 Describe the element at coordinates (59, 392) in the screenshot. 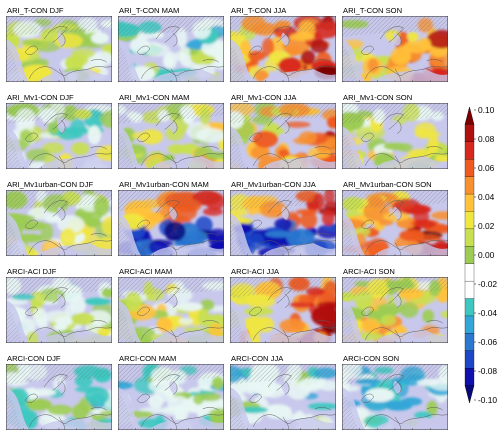

I see `map-panel: ARCI-CON DJF` at that location.